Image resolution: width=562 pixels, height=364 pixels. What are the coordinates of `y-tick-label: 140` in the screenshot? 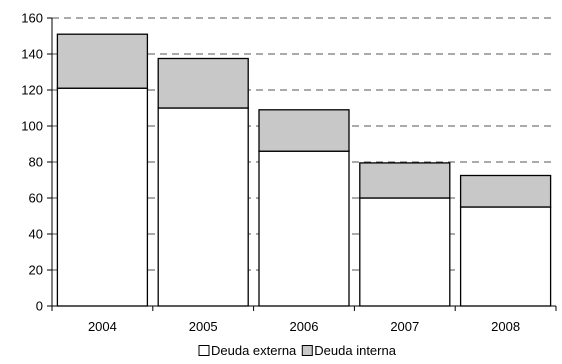 It's located at (32, 54).